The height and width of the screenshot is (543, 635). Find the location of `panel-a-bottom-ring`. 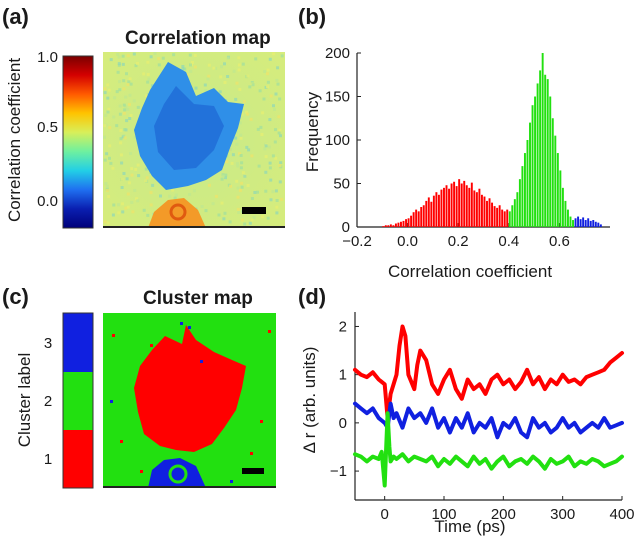

panel-a-bottom-ring is located at coordinates (178, 212).